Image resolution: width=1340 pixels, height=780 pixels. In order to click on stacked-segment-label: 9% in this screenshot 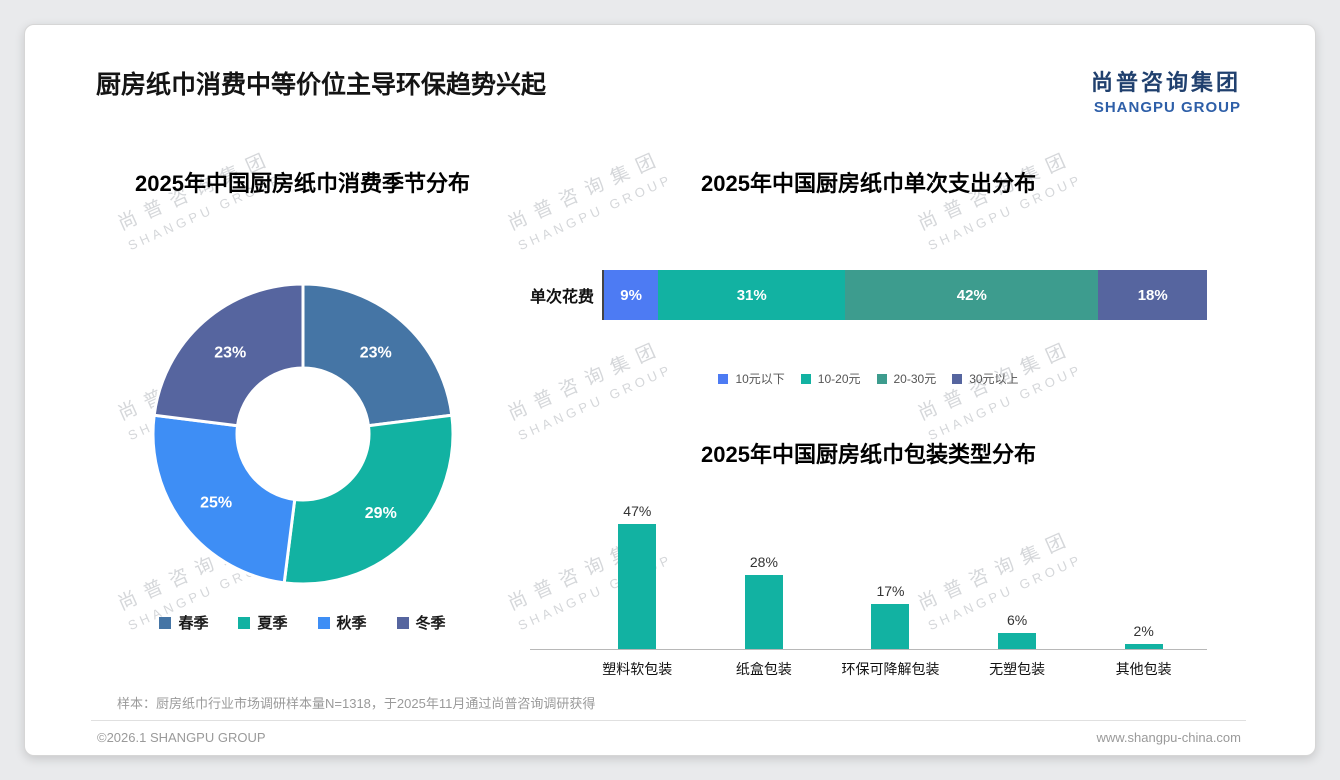, I will do `click(631, 295)`.